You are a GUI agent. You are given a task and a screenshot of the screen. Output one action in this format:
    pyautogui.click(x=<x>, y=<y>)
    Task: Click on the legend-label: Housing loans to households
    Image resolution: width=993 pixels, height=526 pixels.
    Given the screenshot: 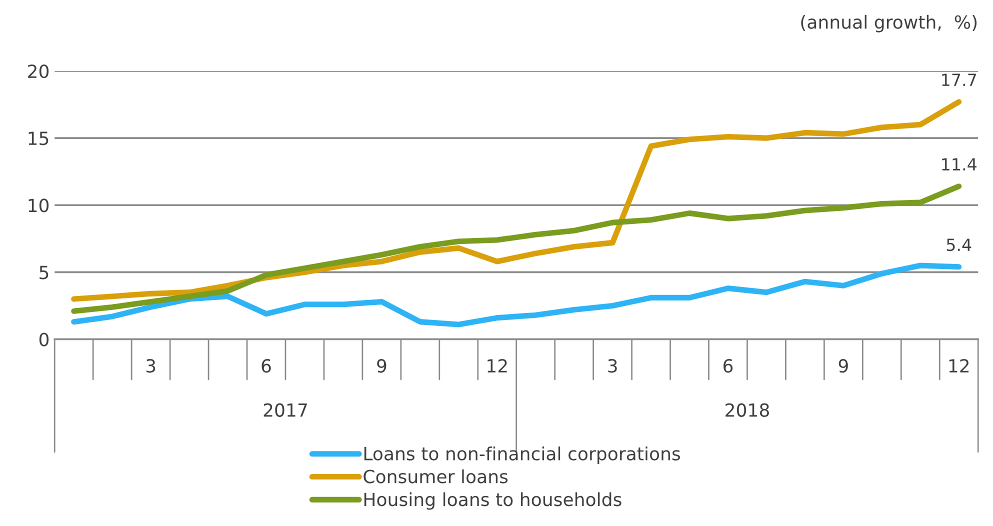 What is the action you would take?
    pyautogui.click(x=493, y=501)
    